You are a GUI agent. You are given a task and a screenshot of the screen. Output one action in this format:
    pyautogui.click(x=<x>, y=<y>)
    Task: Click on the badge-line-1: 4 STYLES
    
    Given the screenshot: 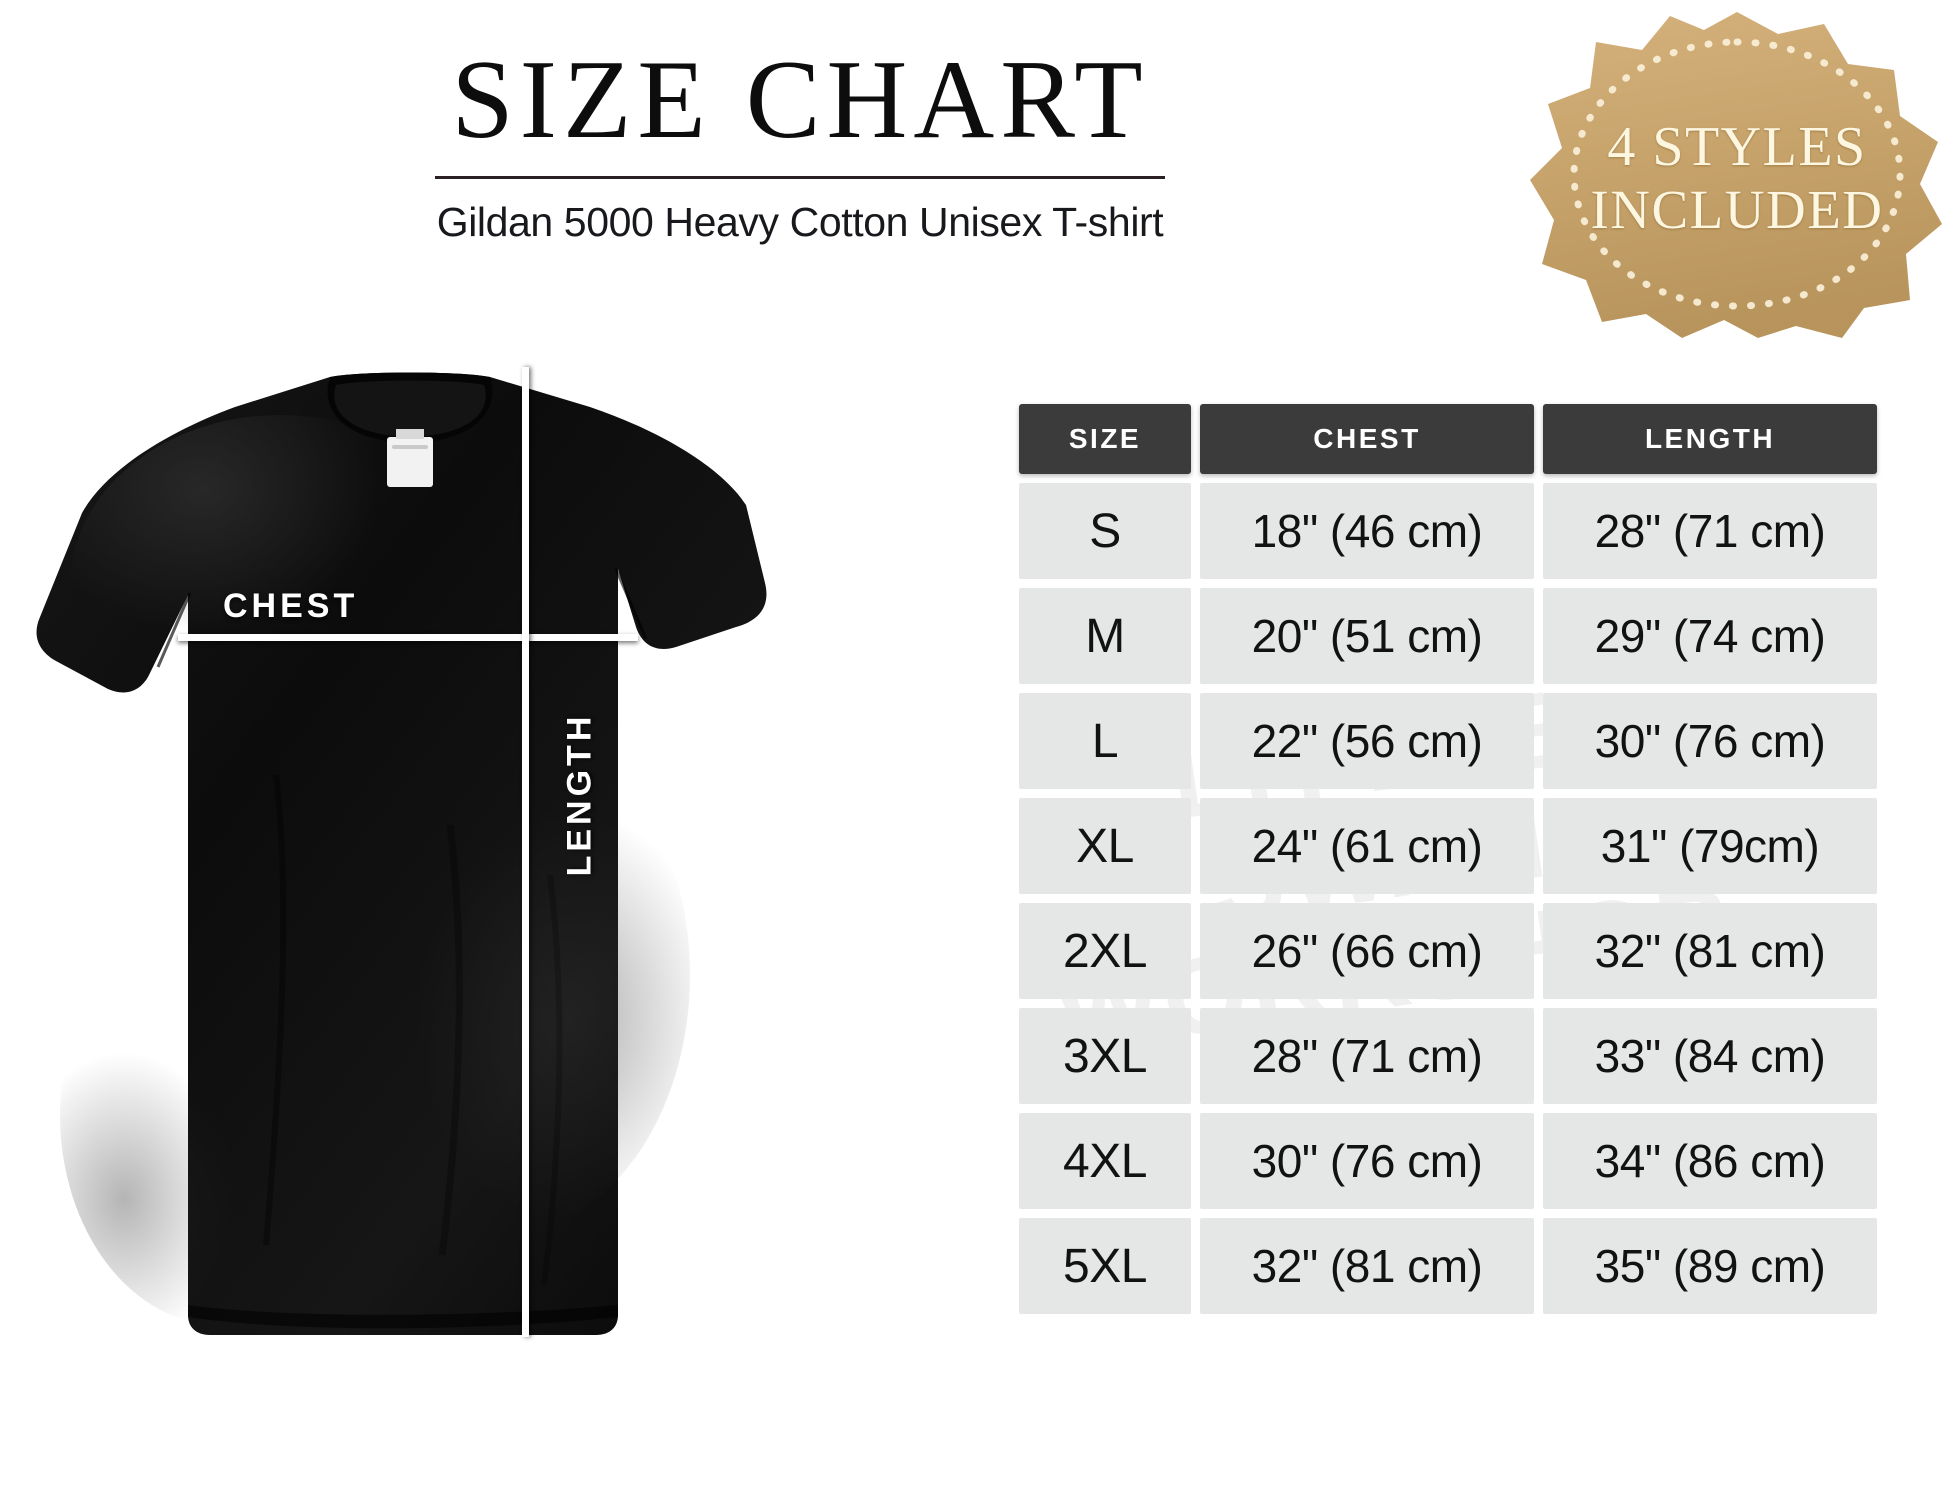 What is the action you would take?
    pyautogui.click(x=1737, y=147)
    